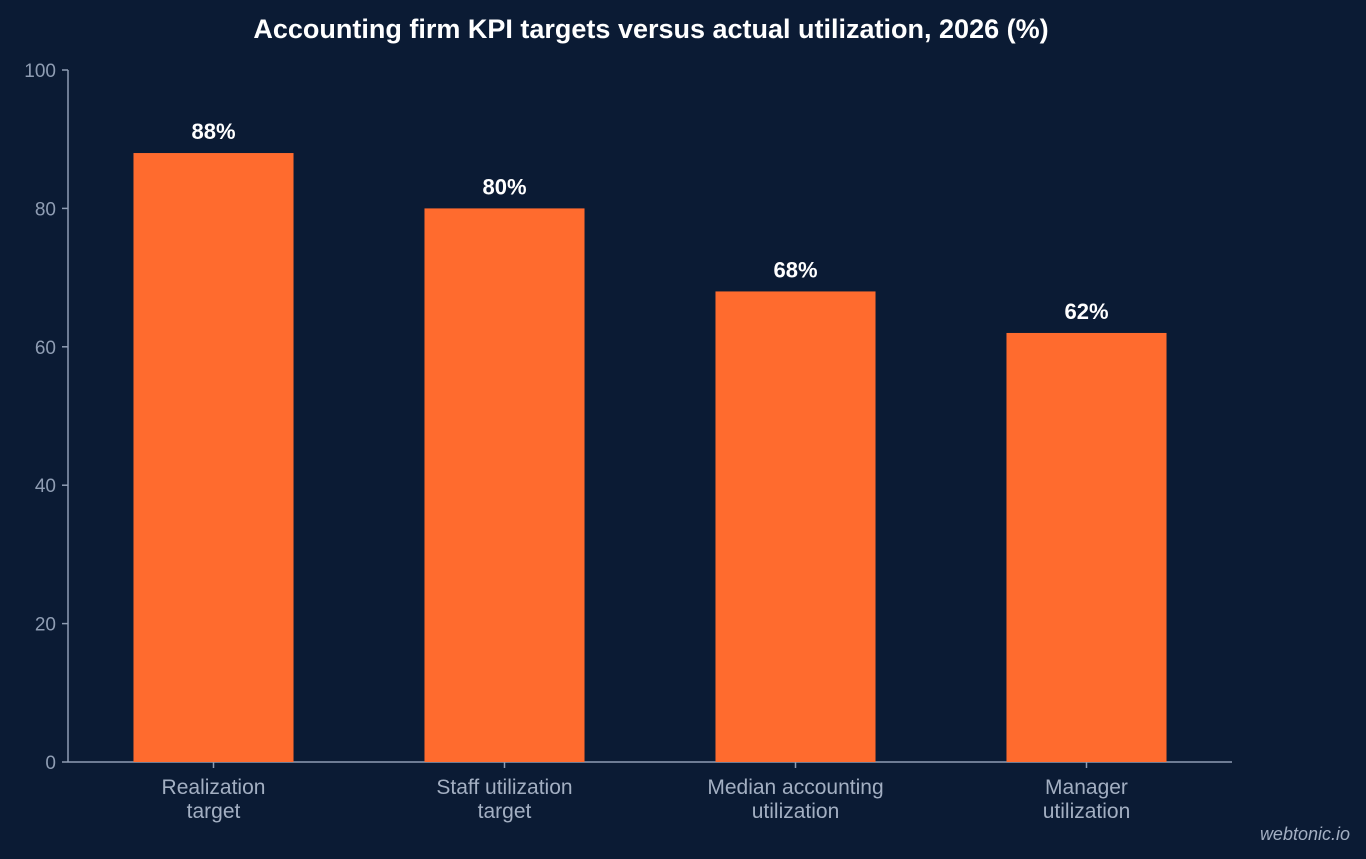 The image size is (1366, 859). I want to click on y-tick-label: 20, so click(45, 625).